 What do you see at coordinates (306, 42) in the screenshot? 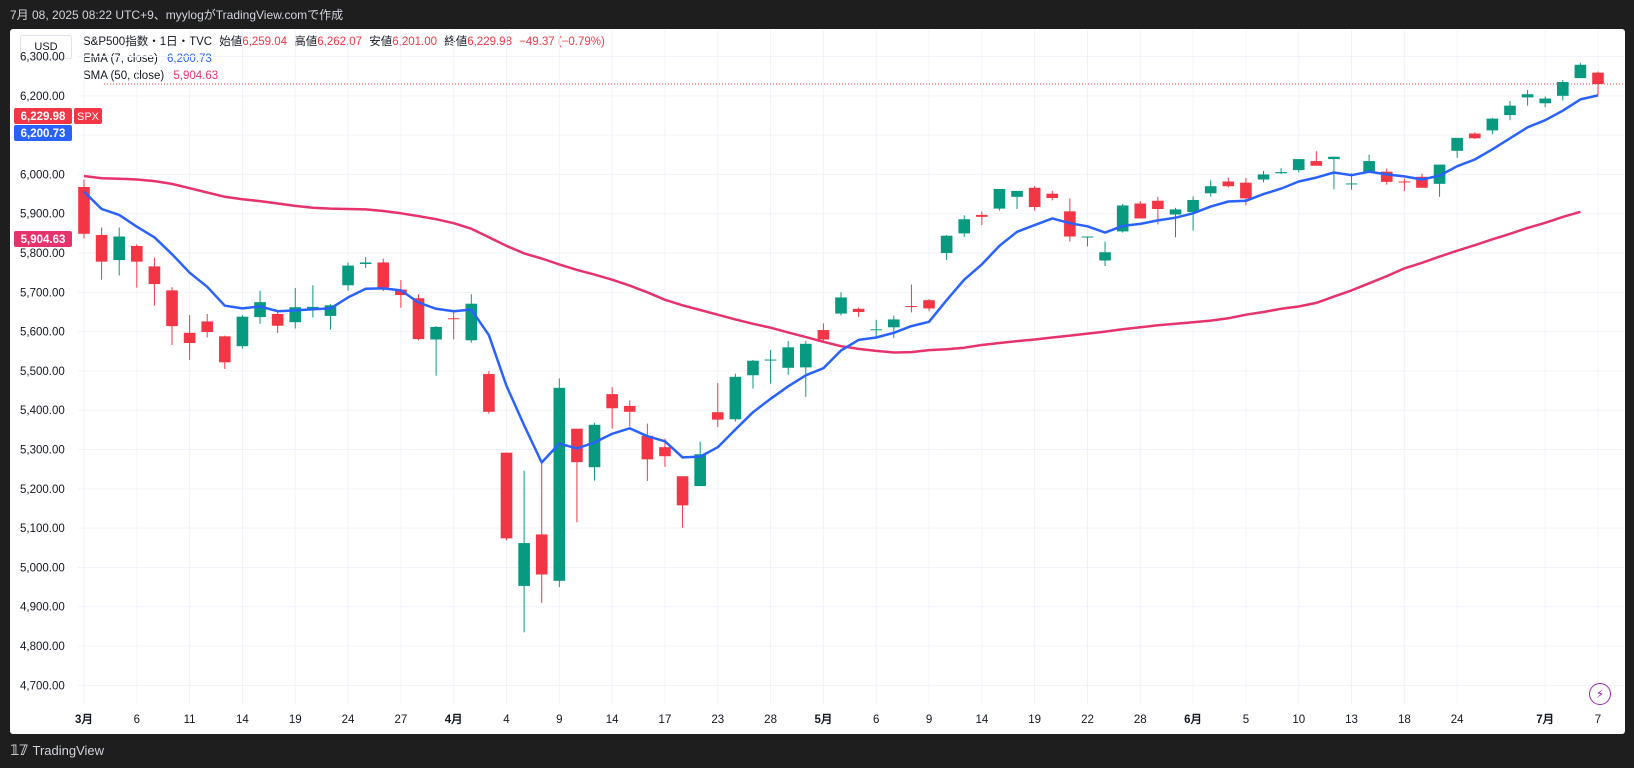
I see `legend-high-label: 高値` at bounding box center [306, 42].